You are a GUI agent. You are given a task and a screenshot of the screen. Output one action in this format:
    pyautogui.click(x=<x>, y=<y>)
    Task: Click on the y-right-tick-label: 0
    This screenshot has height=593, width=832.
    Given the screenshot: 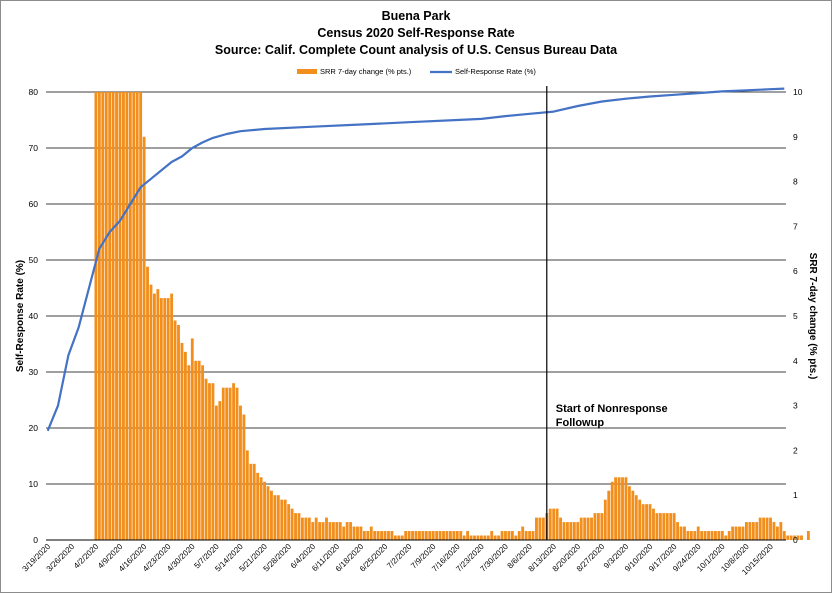 What is the action you would take?
    pyautogui.click(x=795, y=540)
    